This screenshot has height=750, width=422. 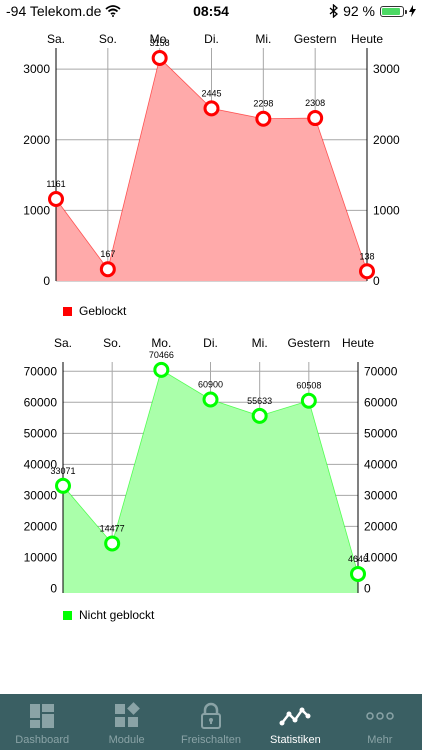 I want to click on tab-bar: Dashboard Module Freischalten, so click(x=211, y=722).